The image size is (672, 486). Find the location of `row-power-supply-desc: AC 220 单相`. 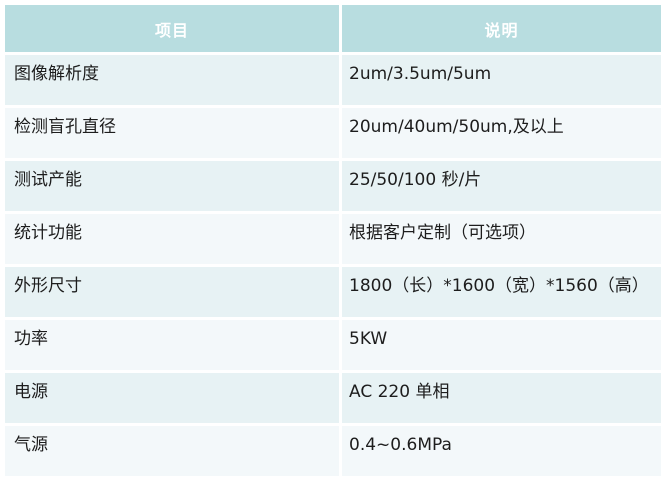

row-power-supply-desc: AC 220 单相 is located at coordinates (501, 398).